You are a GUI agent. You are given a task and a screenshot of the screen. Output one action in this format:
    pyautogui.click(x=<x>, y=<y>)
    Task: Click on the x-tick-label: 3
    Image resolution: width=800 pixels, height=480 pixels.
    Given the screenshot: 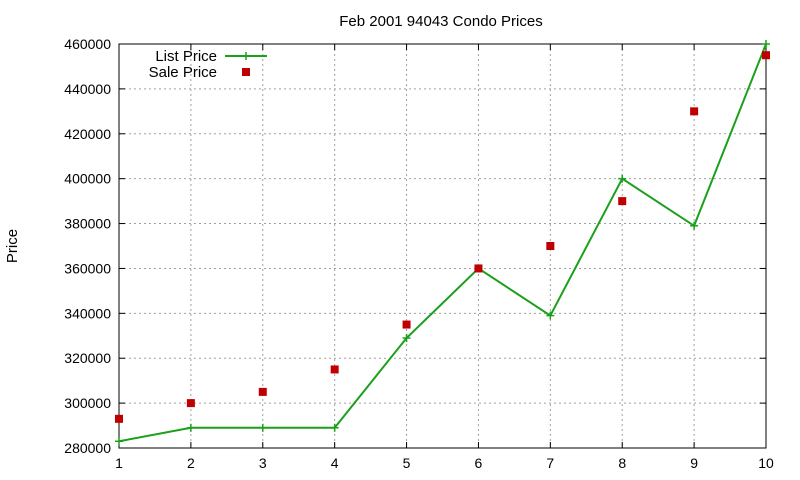 What is the action you would take?
    pyautogui.click(x=263, y=463)
    